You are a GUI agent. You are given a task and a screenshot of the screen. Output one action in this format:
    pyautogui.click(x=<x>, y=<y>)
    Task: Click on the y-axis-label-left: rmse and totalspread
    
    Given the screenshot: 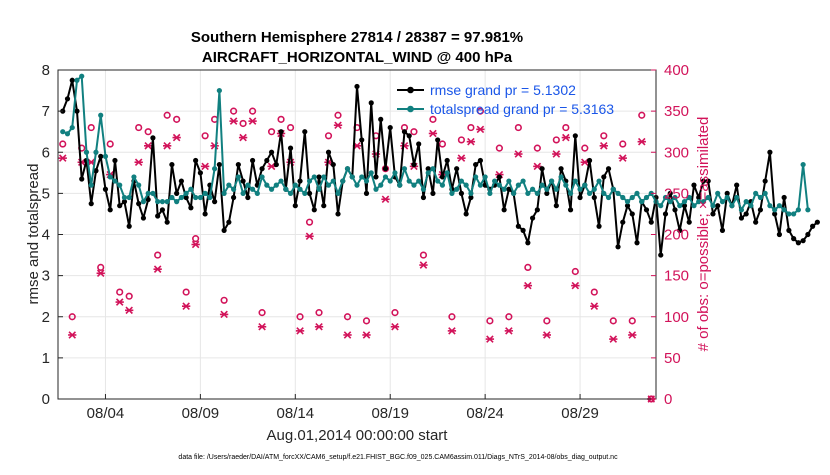 What is the action you would take?
    pyautogui.click(x=33, y=234)
    